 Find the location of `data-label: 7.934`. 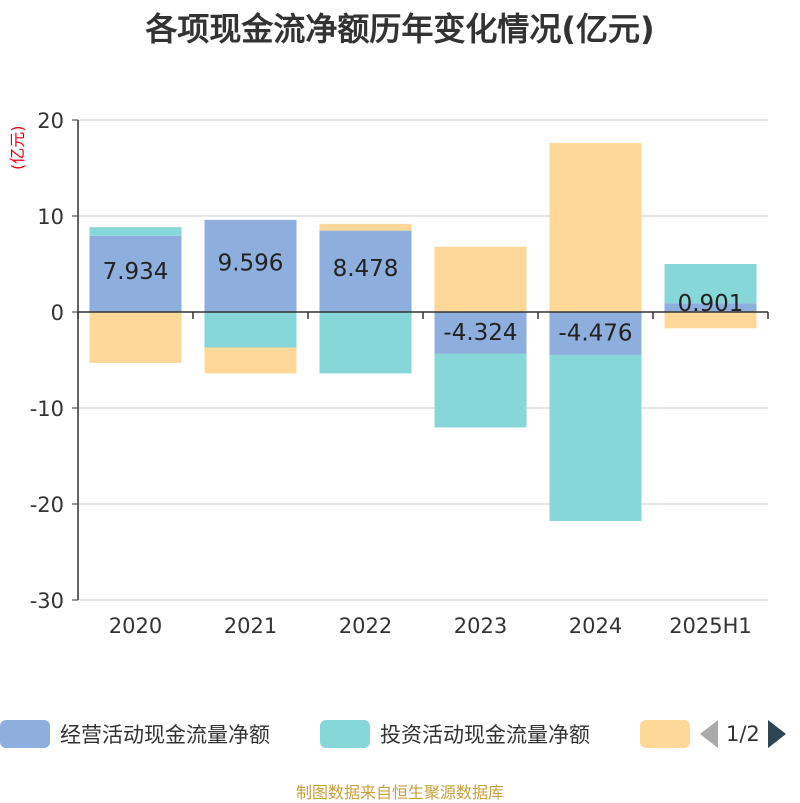

data-label: 7.934 is located at coordinates (136, 272).